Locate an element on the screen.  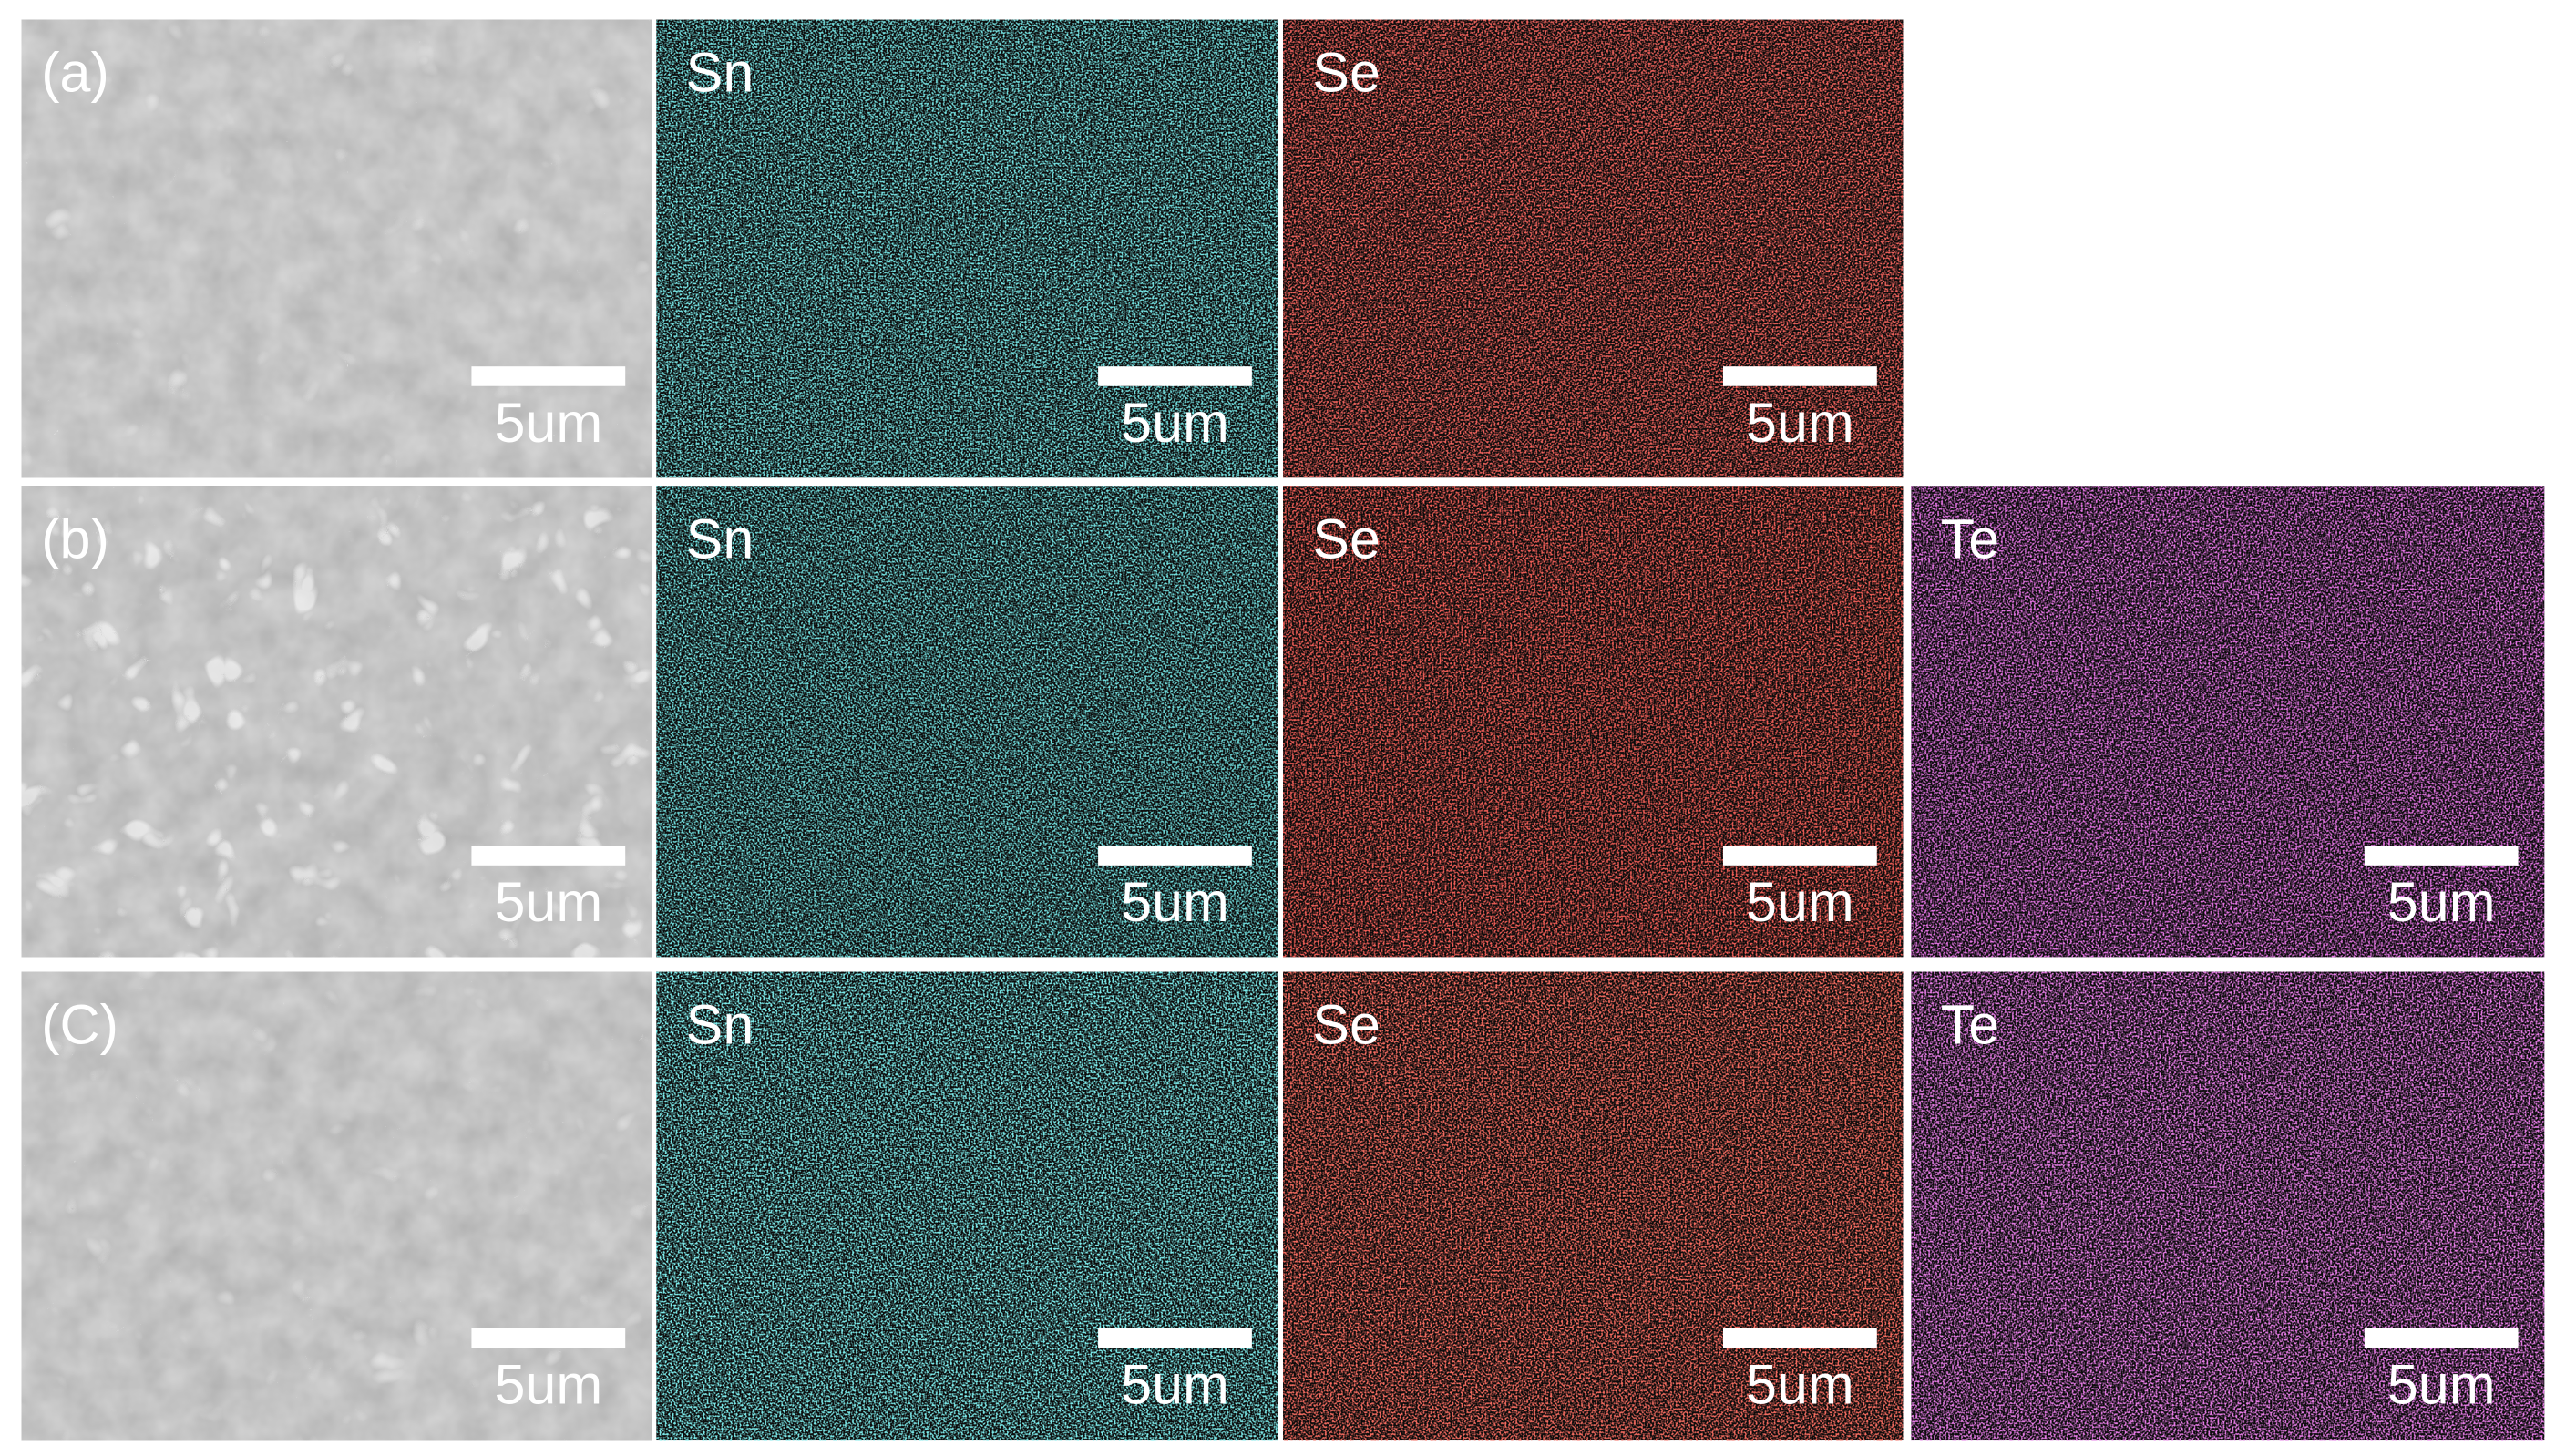
panel: (a) 5um is located at coordinates (336, 249).